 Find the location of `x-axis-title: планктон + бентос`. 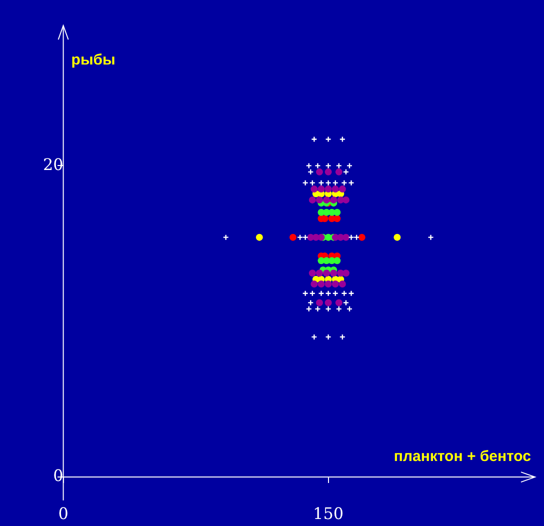

x-axis-title: планктон + бентос is located at coordinates (462, 457).